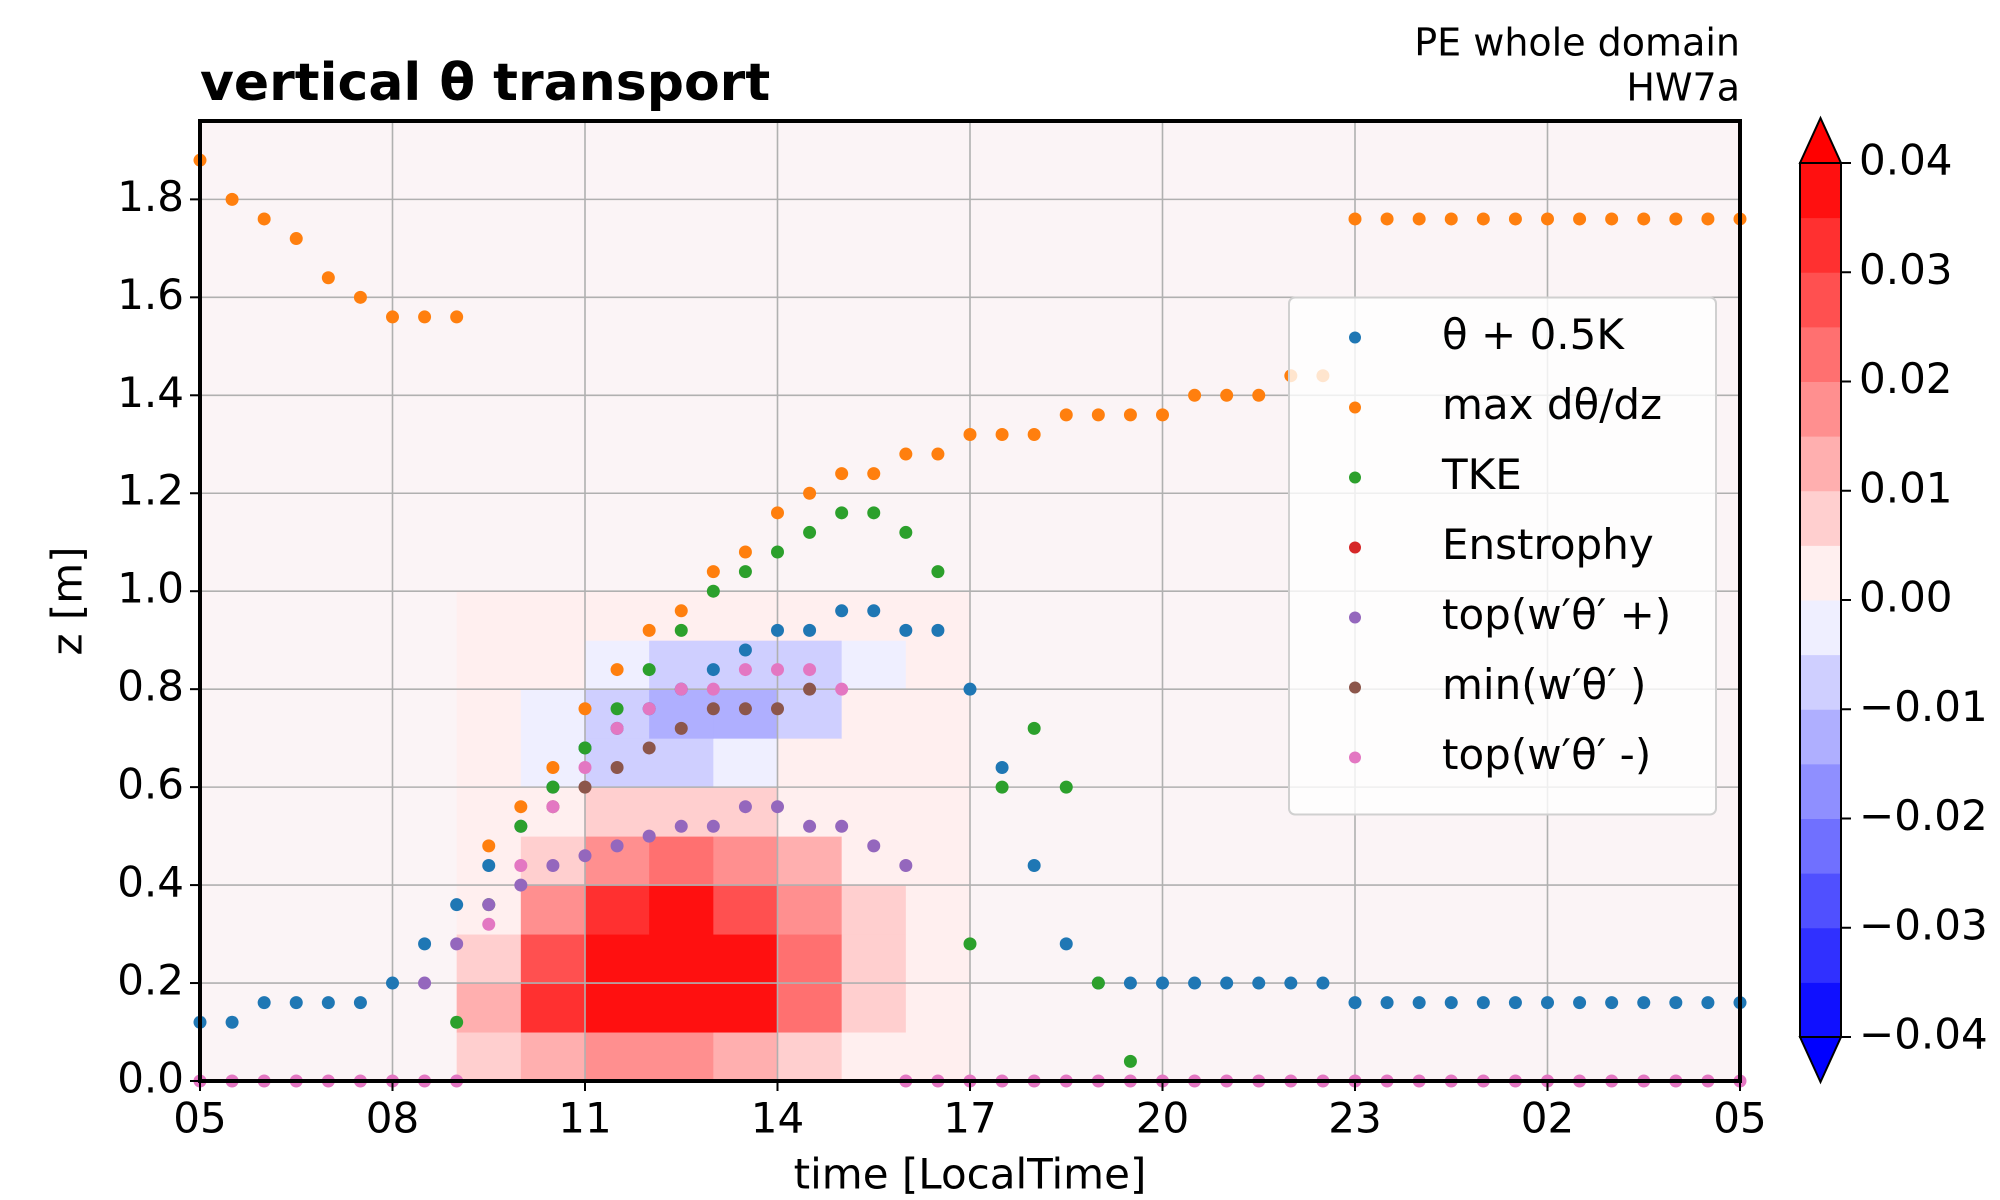 The image size is (2000, 1200). What do you see at coordinates (1547, 1118) in the screenshot?
I see `x-tick-label: 02` at bounding box center [1547, 1118].